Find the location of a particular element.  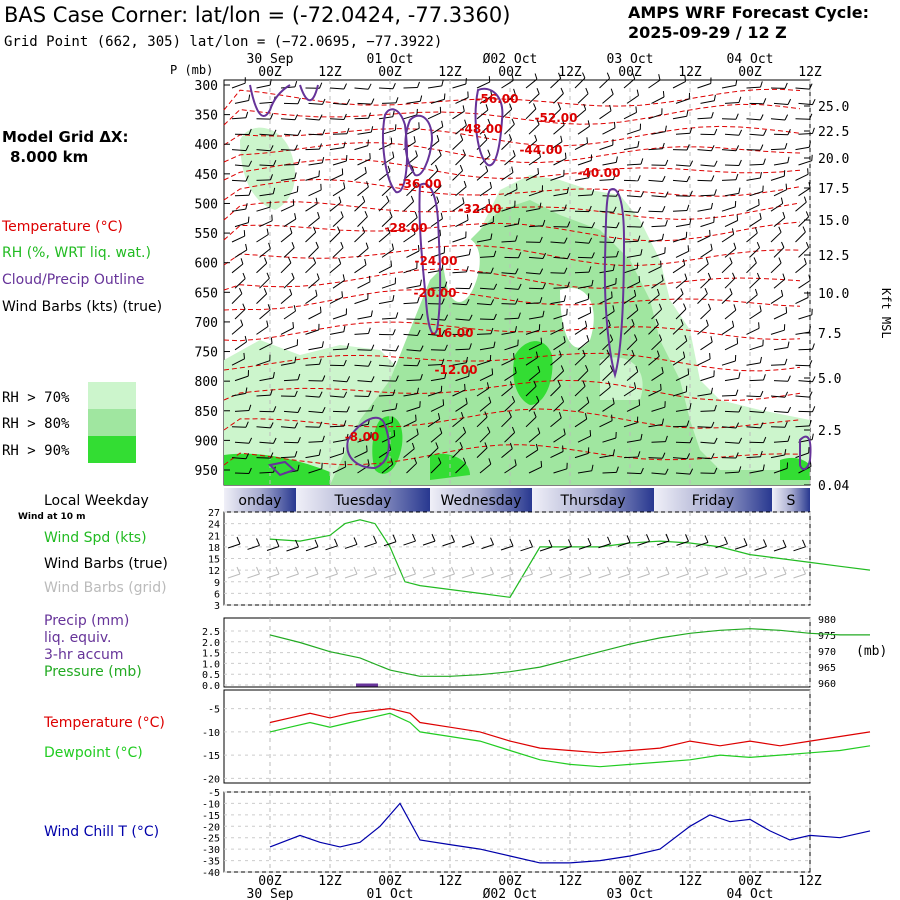

p-tick-label: 600 is located at coordinates (206, 264).